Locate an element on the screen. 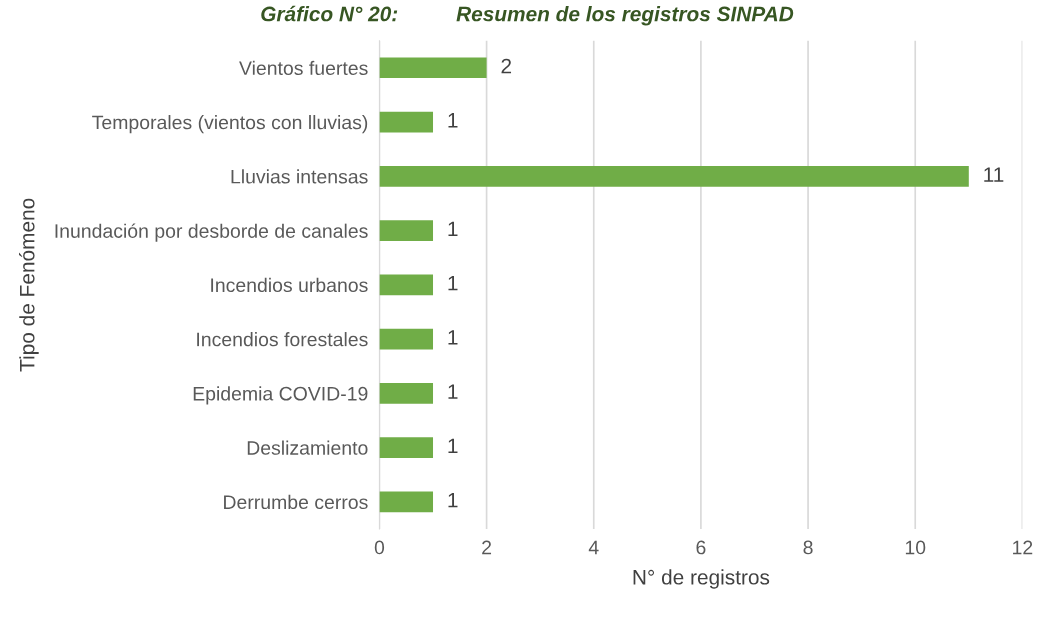  y-tick-label: Deslizamiento is located at coordinates (307, 447).